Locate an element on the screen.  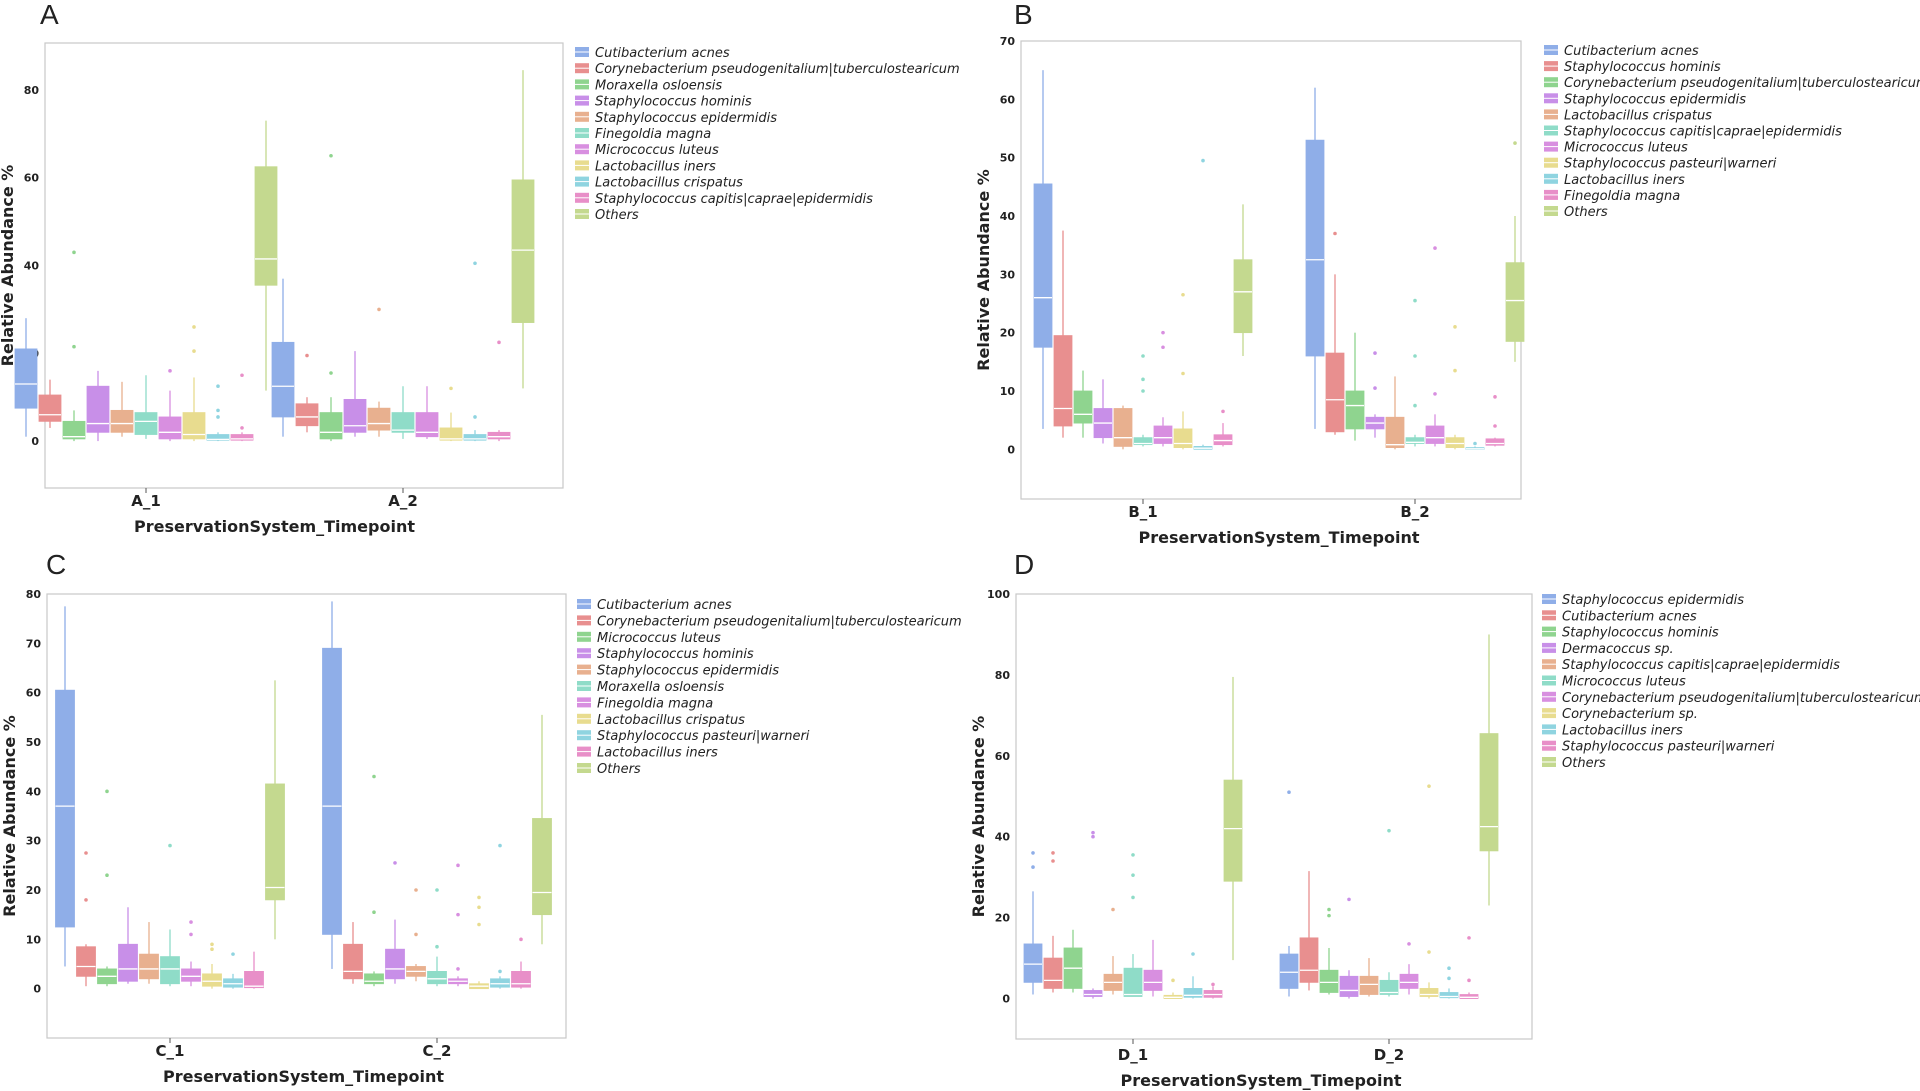
legend-label: Micrococcus luteus is located at coordinates (1626, 148).